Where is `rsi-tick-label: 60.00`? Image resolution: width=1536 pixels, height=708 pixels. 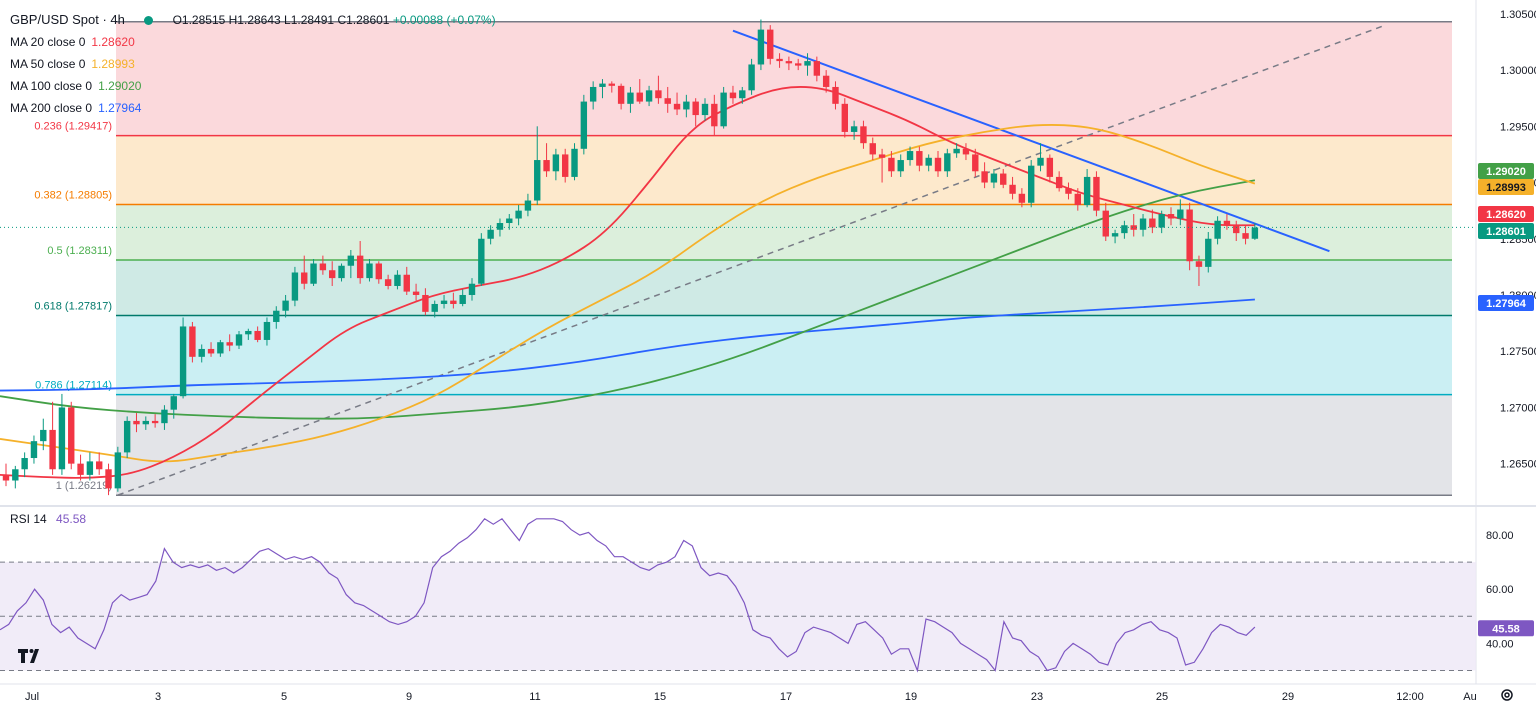 rsi-tick-label: 60.00 is located at coordinates (1500, 590).